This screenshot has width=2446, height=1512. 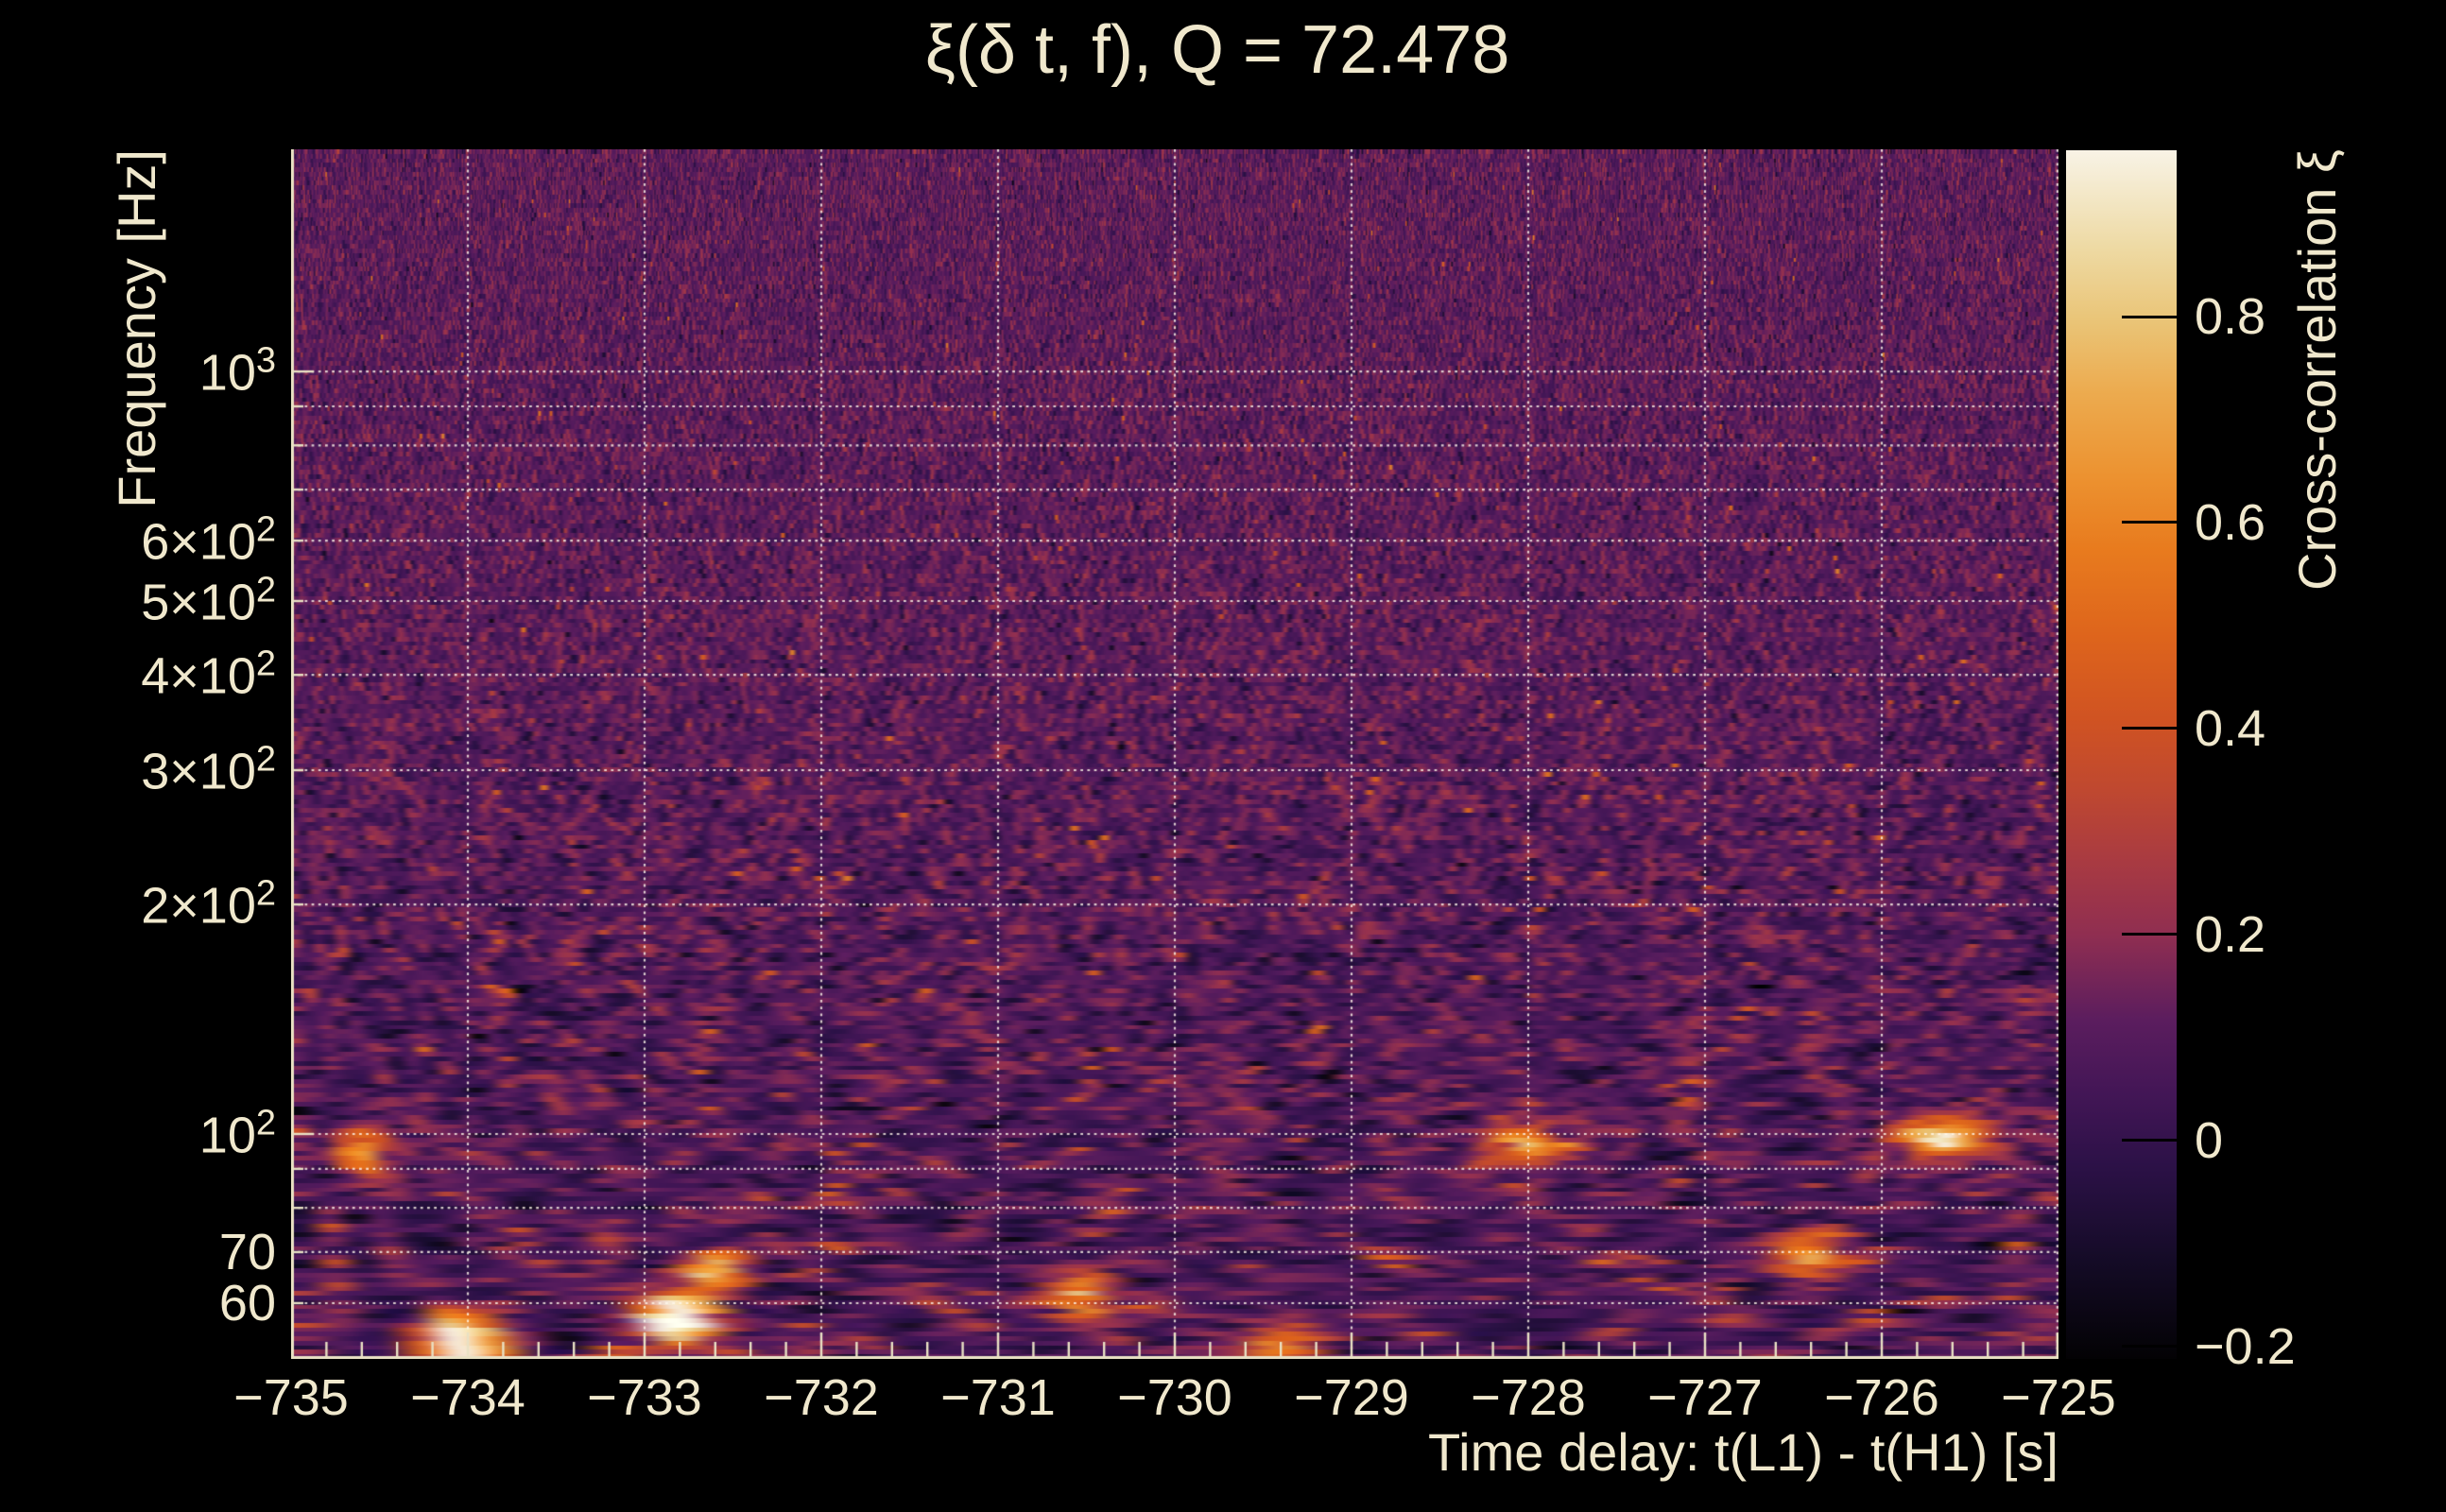 I want to click on y-tick-label: 2×10², so click(x=209, y=904).